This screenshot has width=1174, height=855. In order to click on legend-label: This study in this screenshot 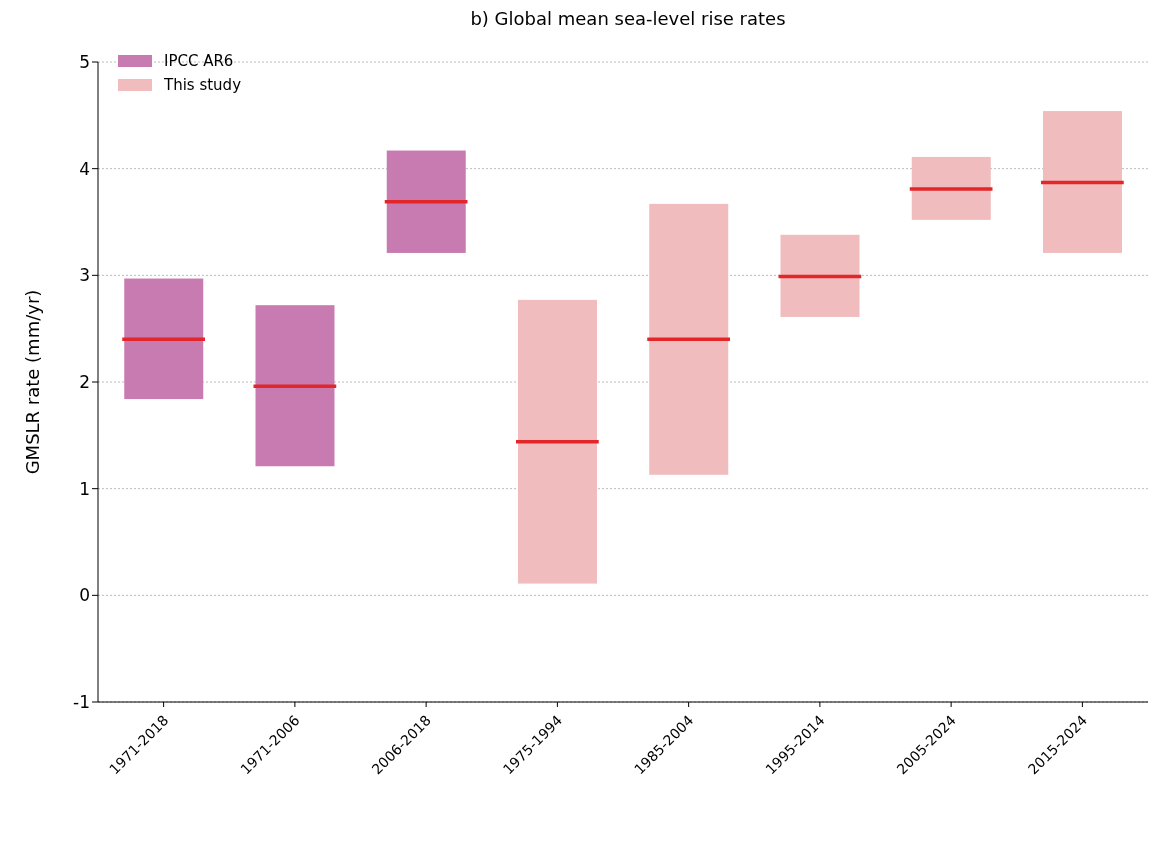, I will do `click(203, 85)`.